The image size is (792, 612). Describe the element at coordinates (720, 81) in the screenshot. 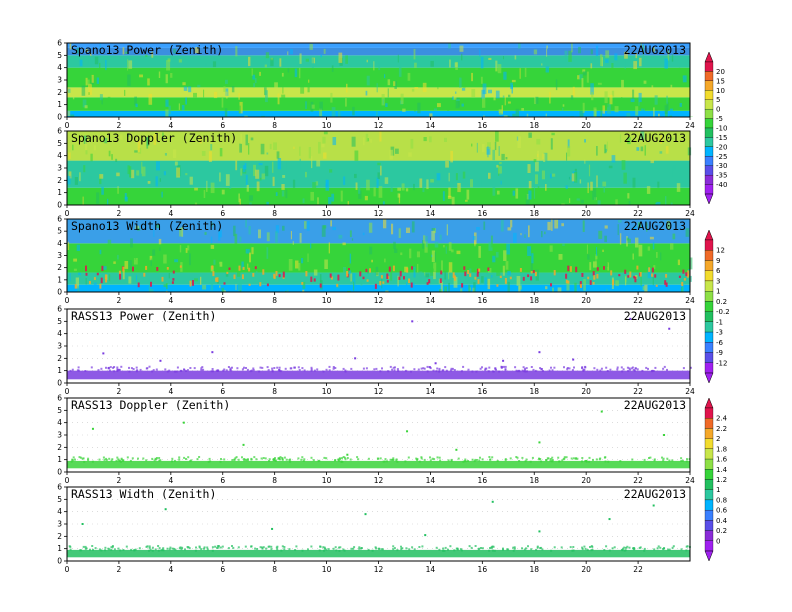

I see `colorbar-label: 15` at that location.